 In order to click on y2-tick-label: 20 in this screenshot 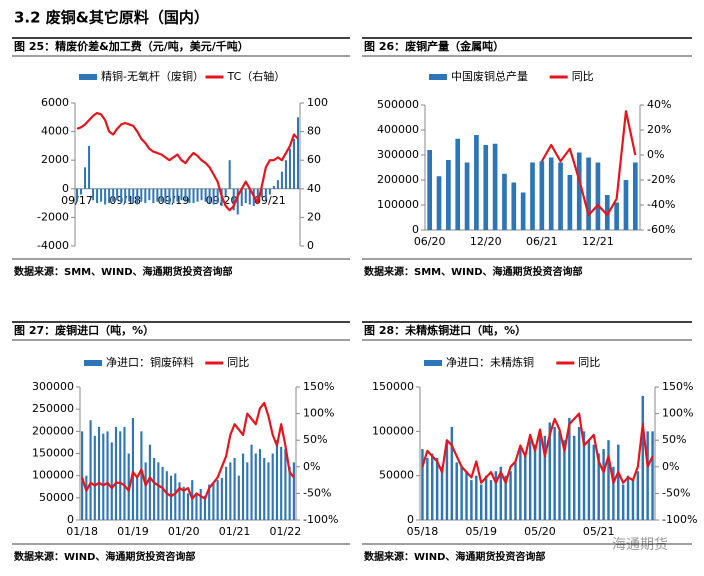, I will do `click(314, 216)`.